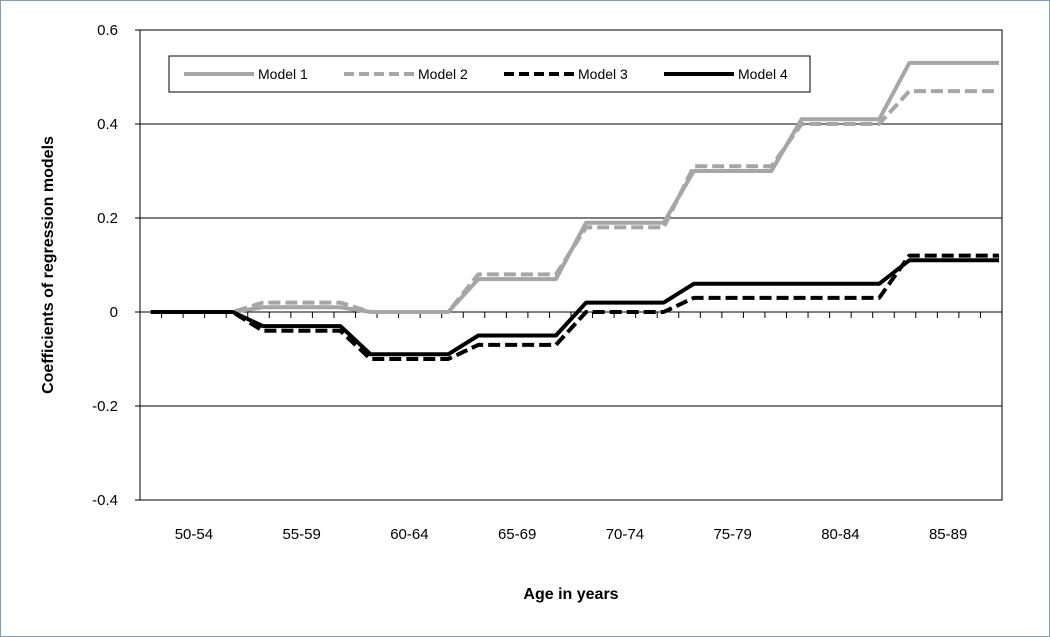 This screenshot has height=637, width=1050. Describe the element at coordinates (625, 534) in the screenshot. I see `x-tick-label: 70-74` at that location.